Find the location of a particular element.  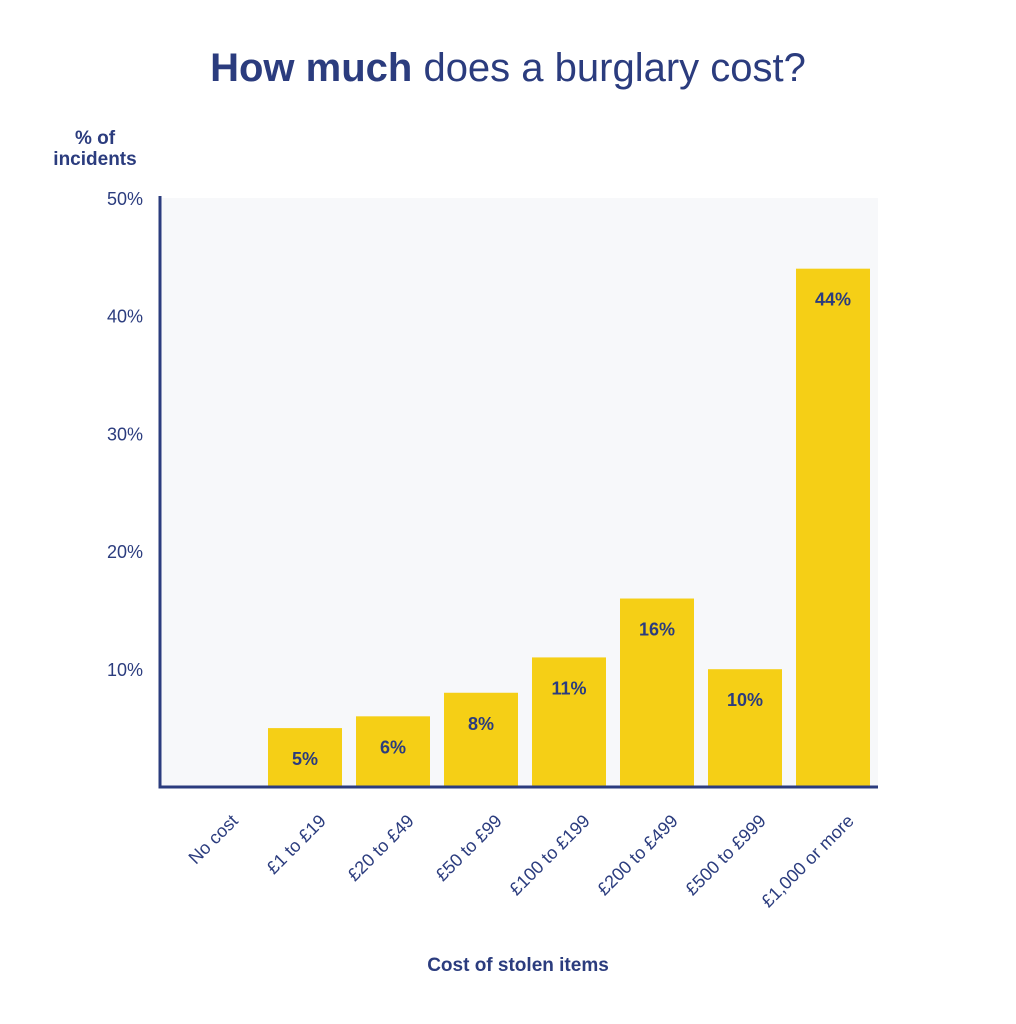

x-tick-label: £1,000 or more is located at coordinates (807, 861).